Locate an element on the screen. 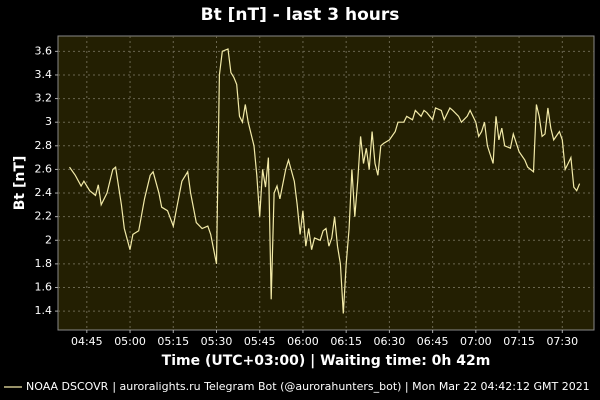 Image resolution: width=600 pixels, height=400 pixels. y-axis-label: Bt [nT] is located at coordinates (20, 183).